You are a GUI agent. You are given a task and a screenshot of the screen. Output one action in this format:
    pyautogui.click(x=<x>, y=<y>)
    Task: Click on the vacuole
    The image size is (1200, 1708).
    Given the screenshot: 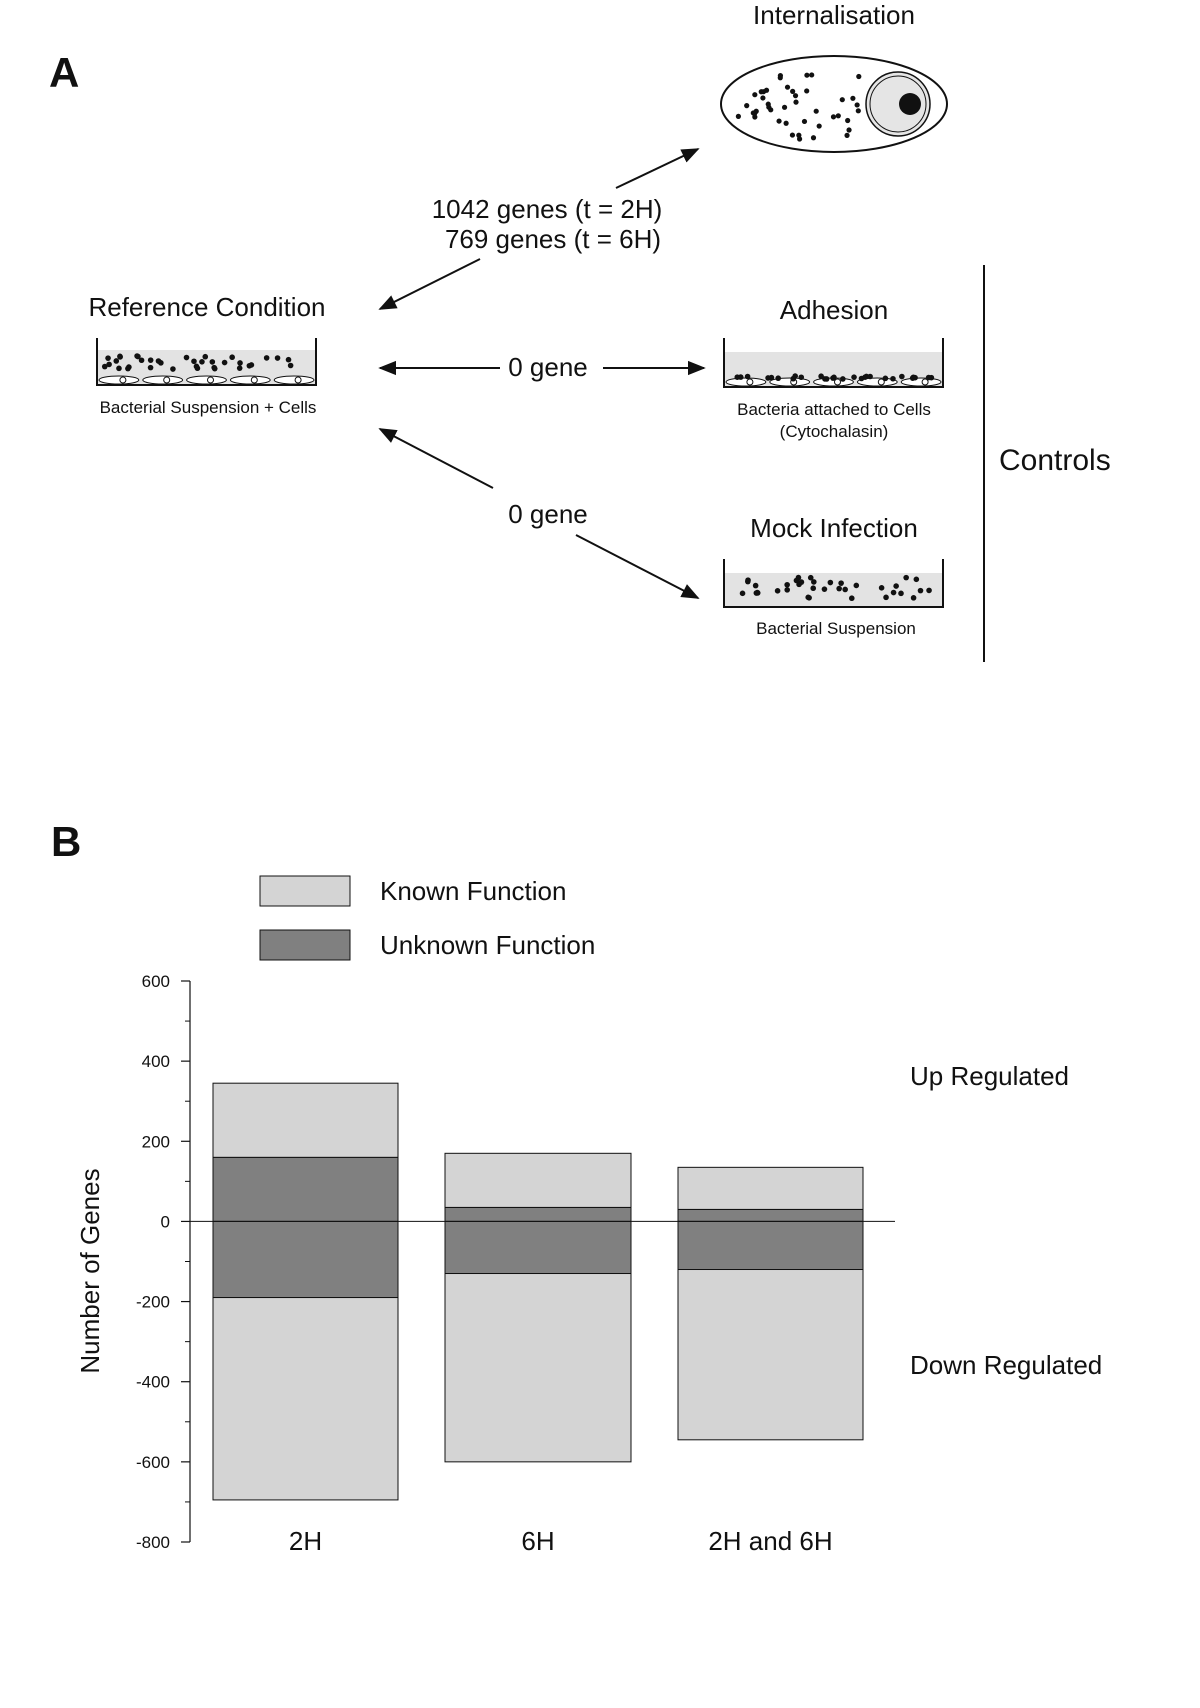 What is the action you would take?
    pyautogui.click(x=898, y=104)
    